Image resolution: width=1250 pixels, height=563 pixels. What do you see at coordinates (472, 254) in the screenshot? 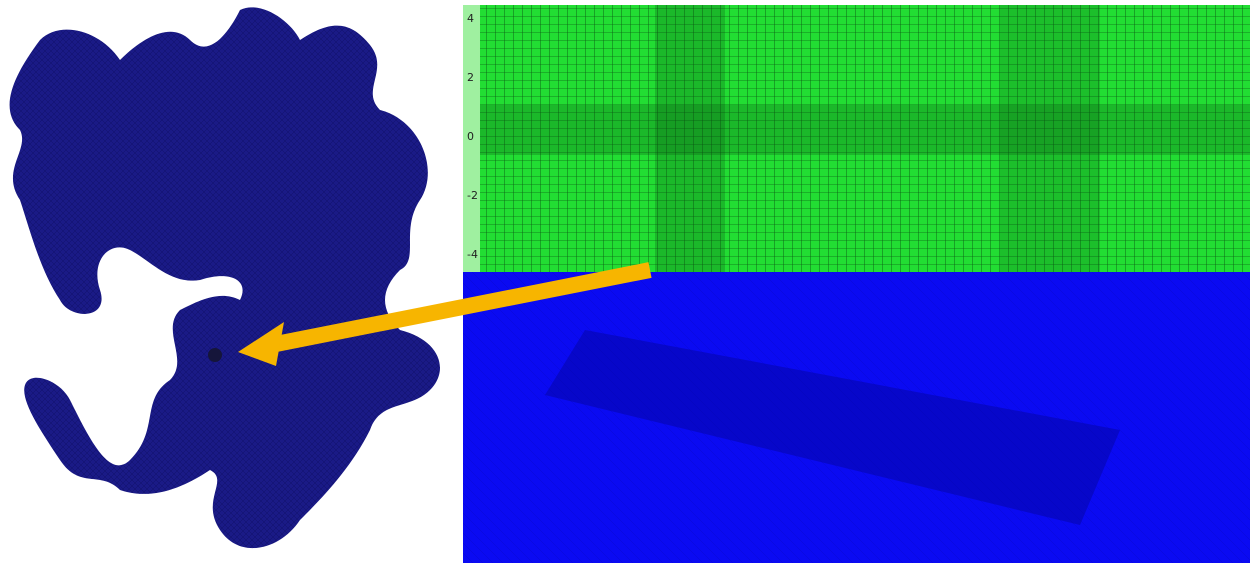
I see `tick-label: -4` at bounding box center [472, 254].